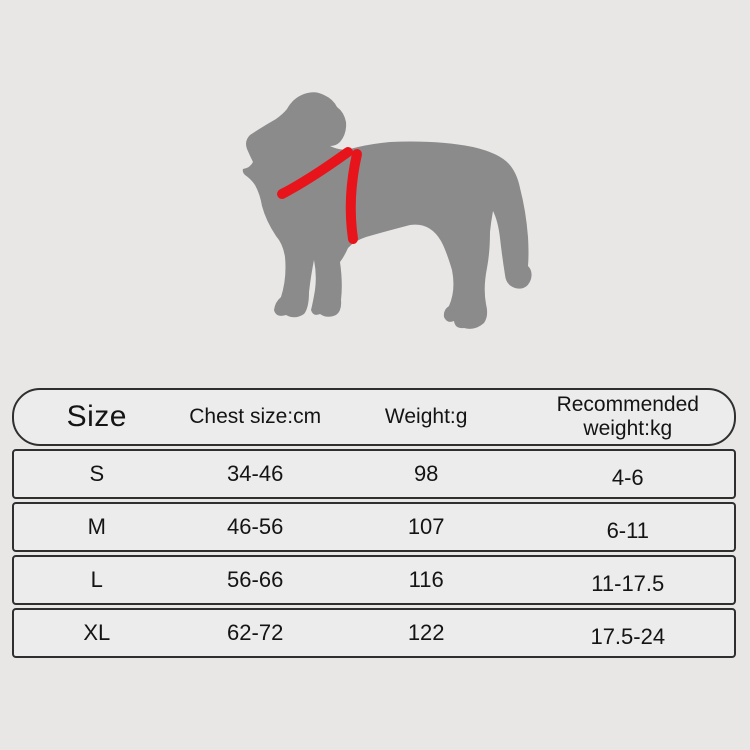 This screenshot has width=750, height=750. I want to click on cell-recommended: 17.5-24, so click(628, 637).